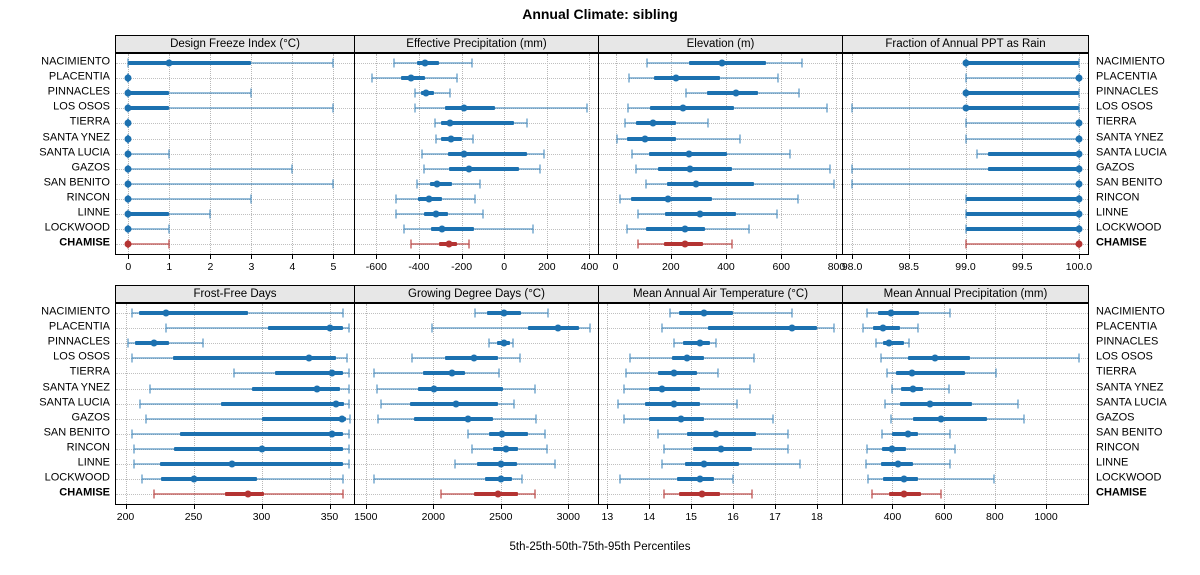  Describe the element at coordinates (600, 547) in the screenshot. I see `axis-caption: 5th-25th-50th-75th-95th Percentiles` at that location.